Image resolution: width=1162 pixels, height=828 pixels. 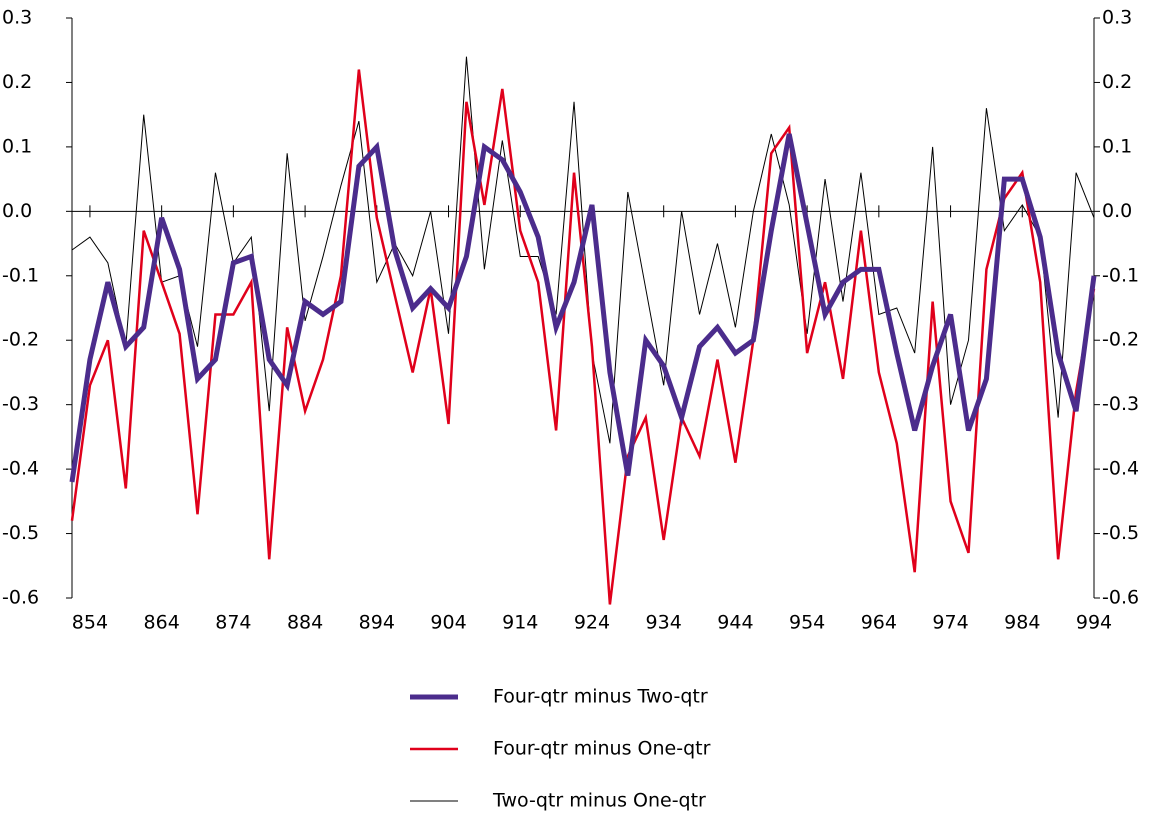 What do you see at coordinates (1094, 623) in the screenshot?
I see `x-tick-label: 994` at bounding box center [1094, 623].